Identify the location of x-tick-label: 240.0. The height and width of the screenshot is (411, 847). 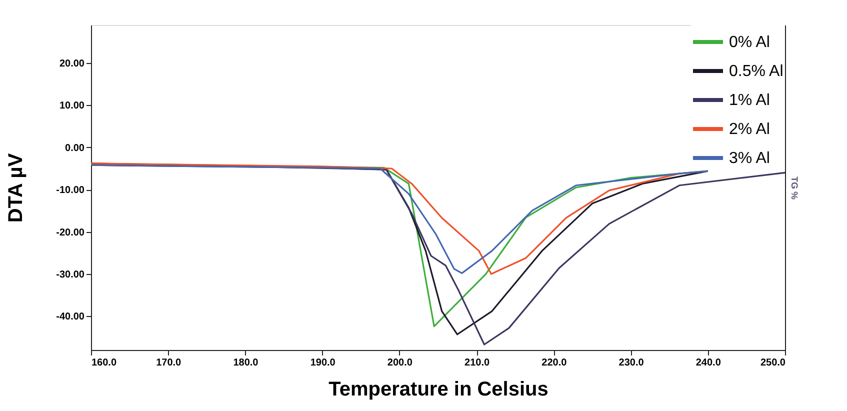
(709, 363).